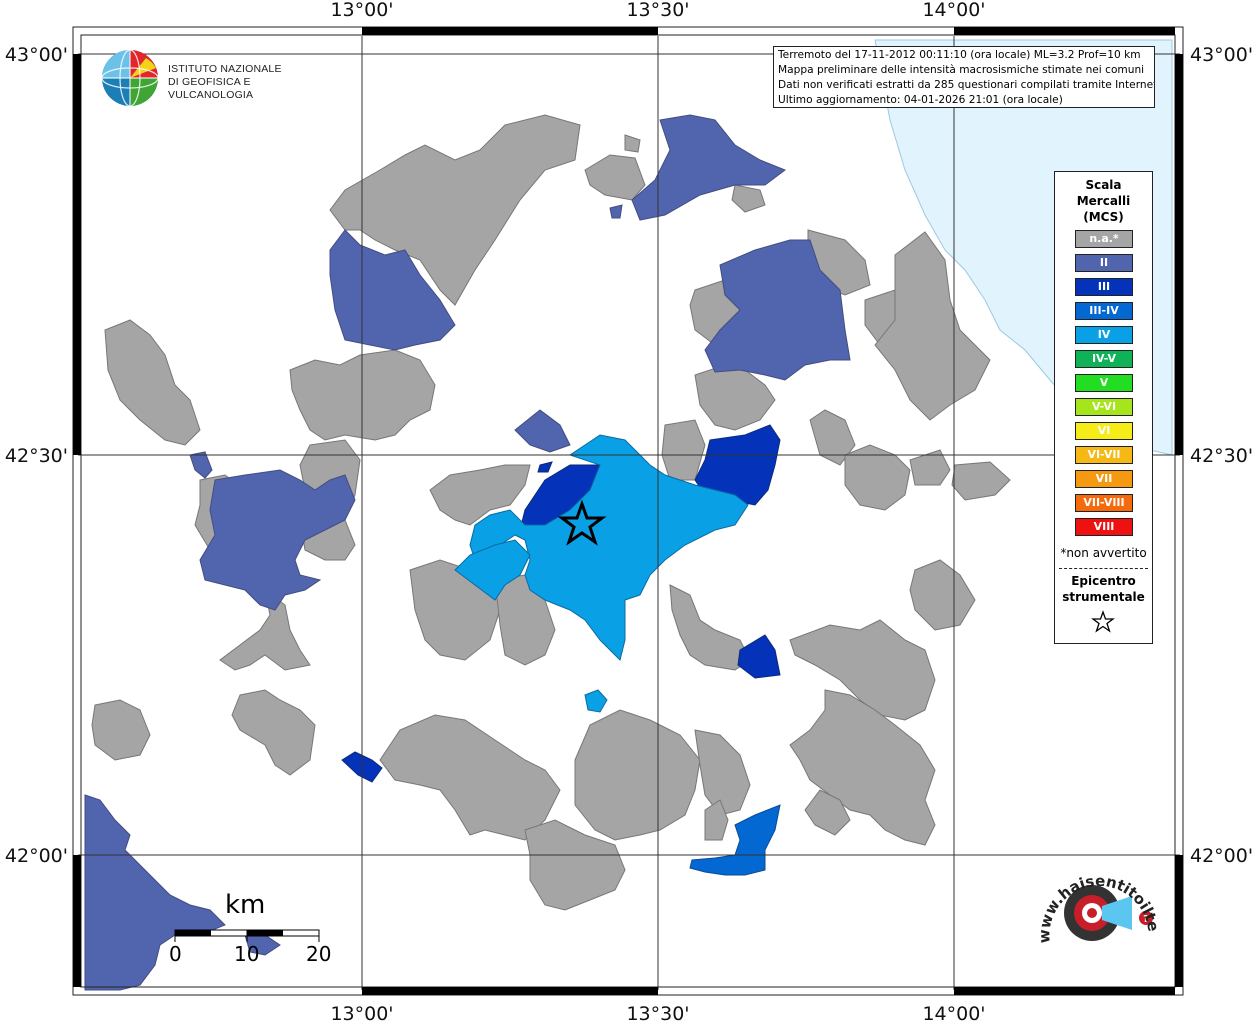 The width and height of the screenshot is (1256, 1024). I want to click on logo-line-2: DI GEOFISICA E VULCANOLOGIA, so click(211, 88).